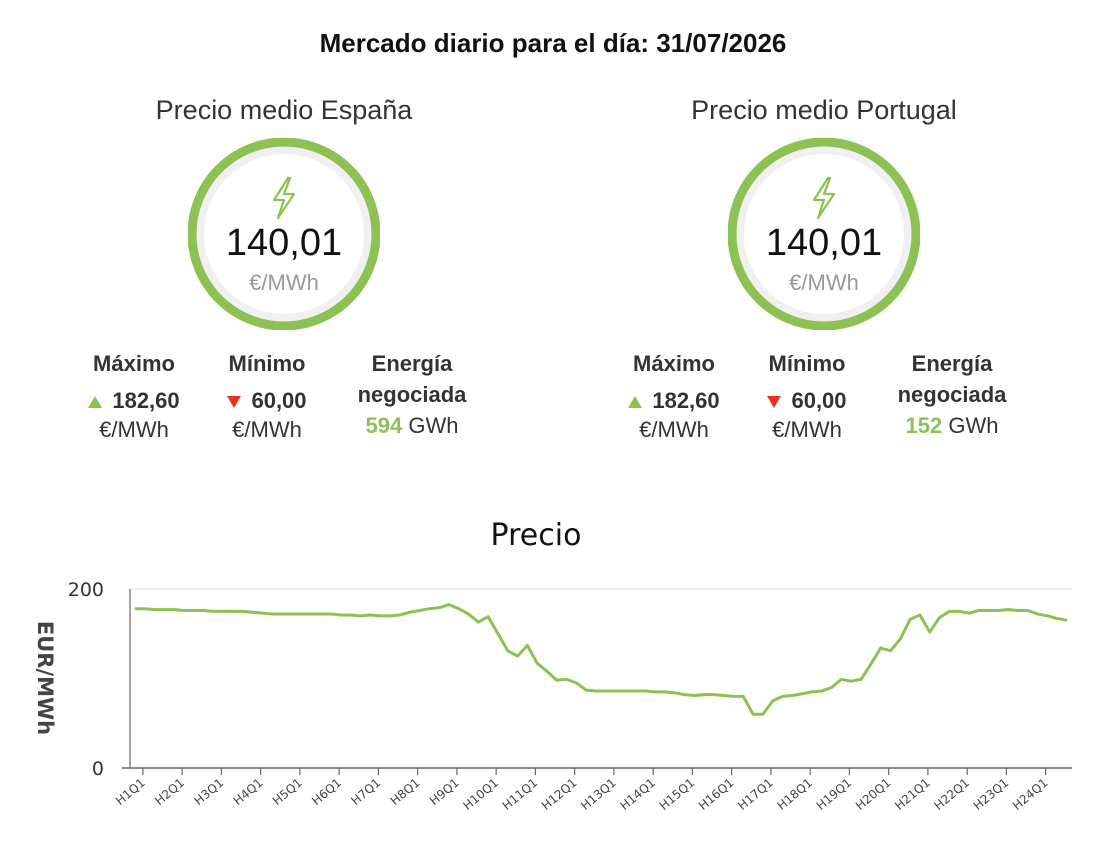 The height and width of the screenshot is (852, 1106). What do you see at coordinates (553, 43) in the screenshot?
I see `page-title: Mercado diario para el día: 31/07/2026` at bounding box center [553, 43].